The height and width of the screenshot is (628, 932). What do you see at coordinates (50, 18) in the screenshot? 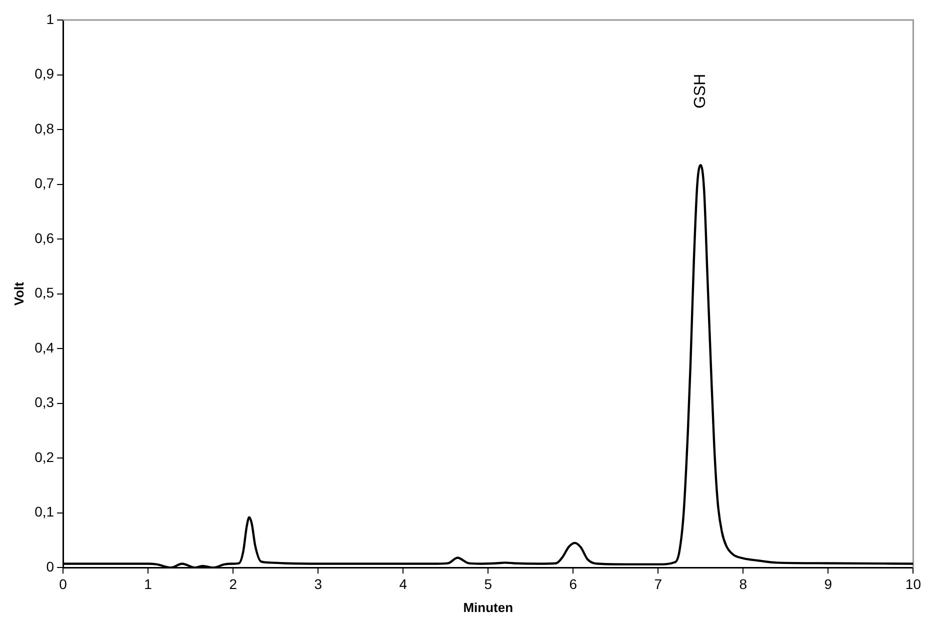
I see `y-tick-label: 1` at bounding box center [50, 18].